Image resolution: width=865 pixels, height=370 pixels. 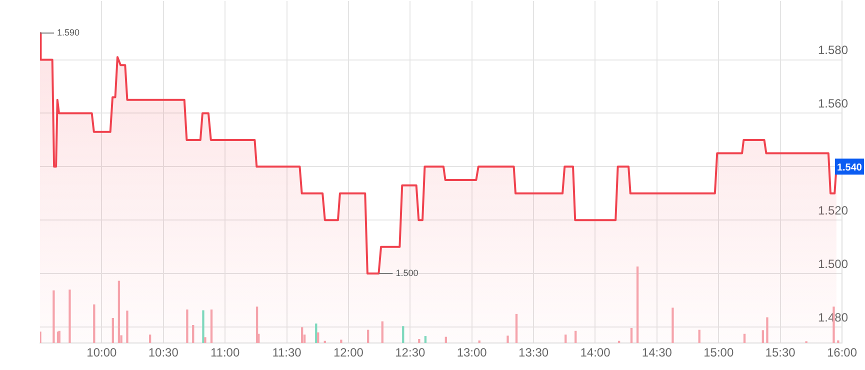 What do you see at coordinates (225, 353) in the screenshot?
I see `x-tick-label: 11:00` at bounding box center [225, 353].